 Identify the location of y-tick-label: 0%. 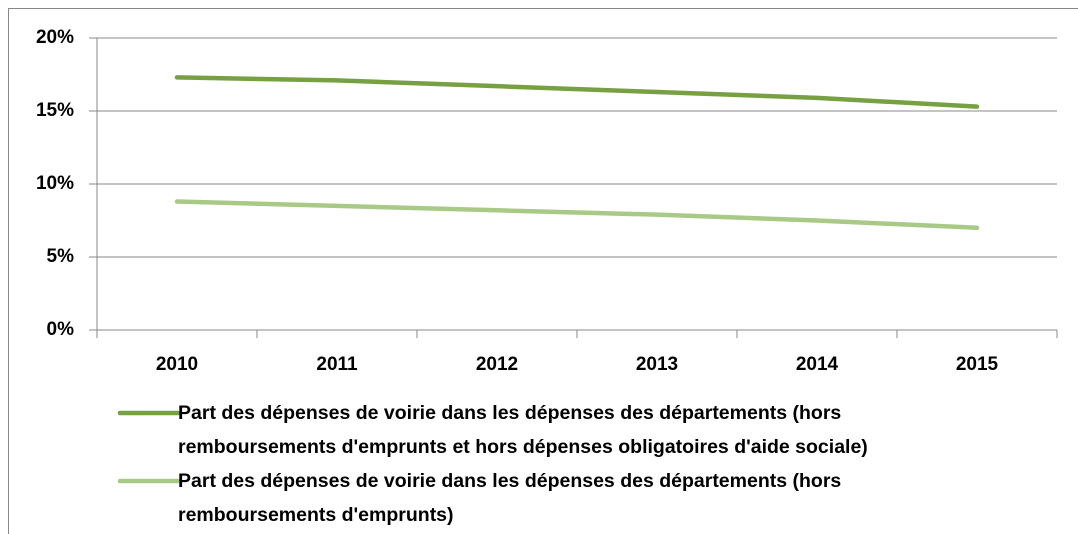
(61, 329).